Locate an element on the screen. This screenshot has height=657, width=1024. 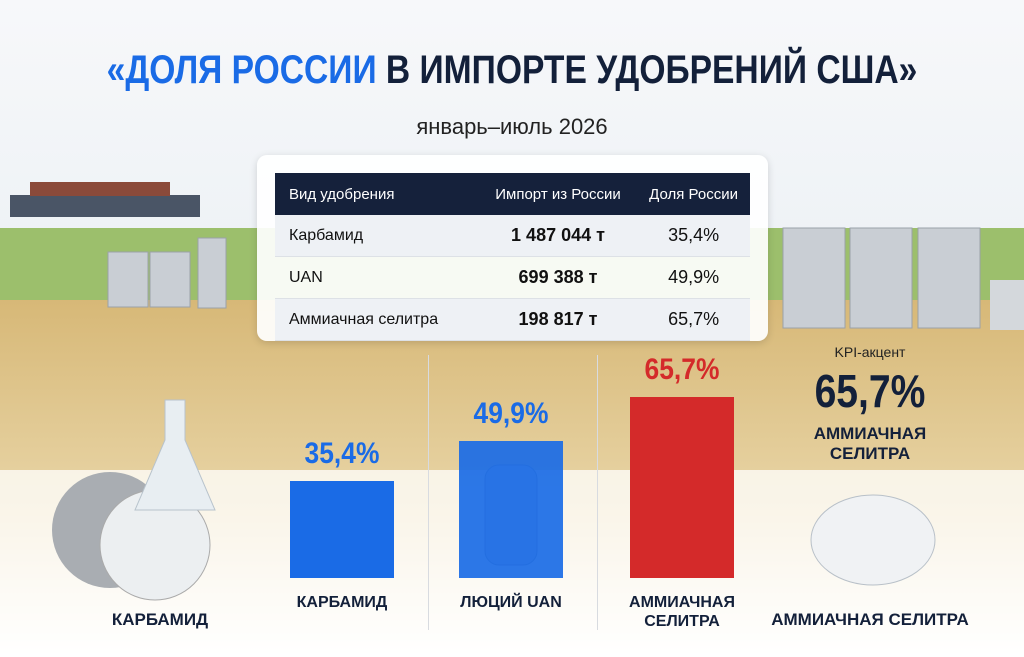
category-label: ЛЮЦИЙ UAN is located at coordinates (511, 602).